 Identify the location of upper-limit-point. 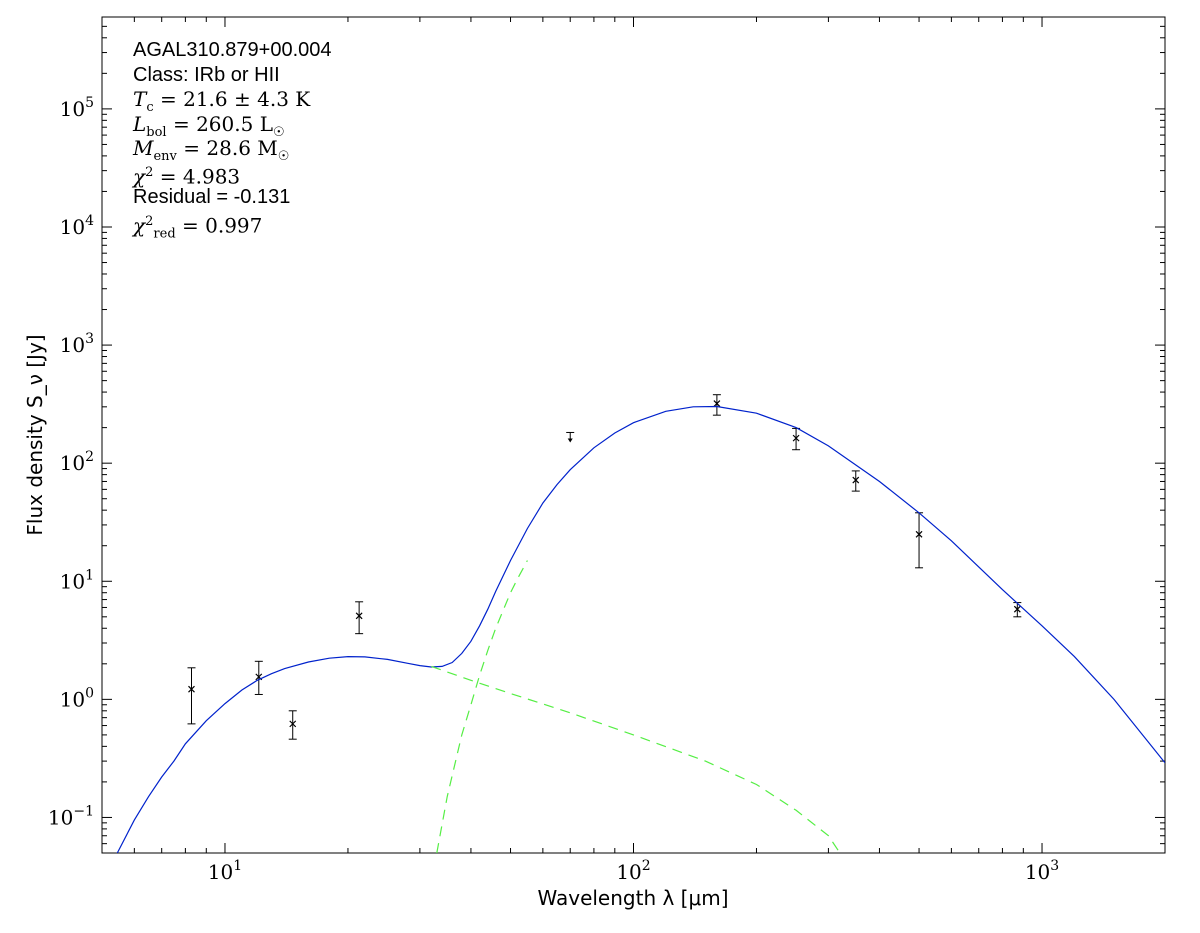
(570, 437).